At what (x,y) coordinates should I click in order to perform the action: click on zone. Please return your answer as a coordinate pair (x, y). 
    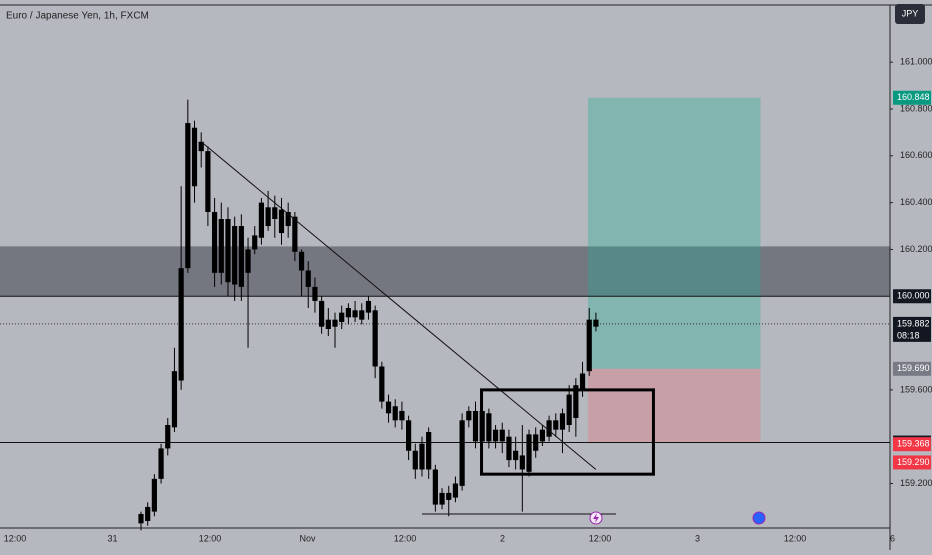
    Looking at the image, I should click on (445, 271).